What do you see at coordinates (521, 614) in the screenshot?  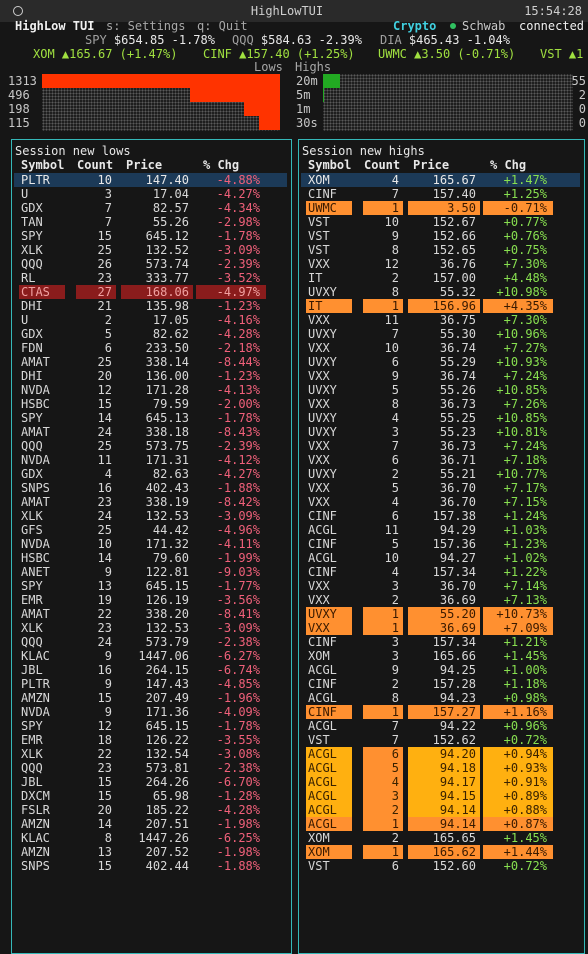 I see `change: +10.73%` at bounding box center [521, 614].